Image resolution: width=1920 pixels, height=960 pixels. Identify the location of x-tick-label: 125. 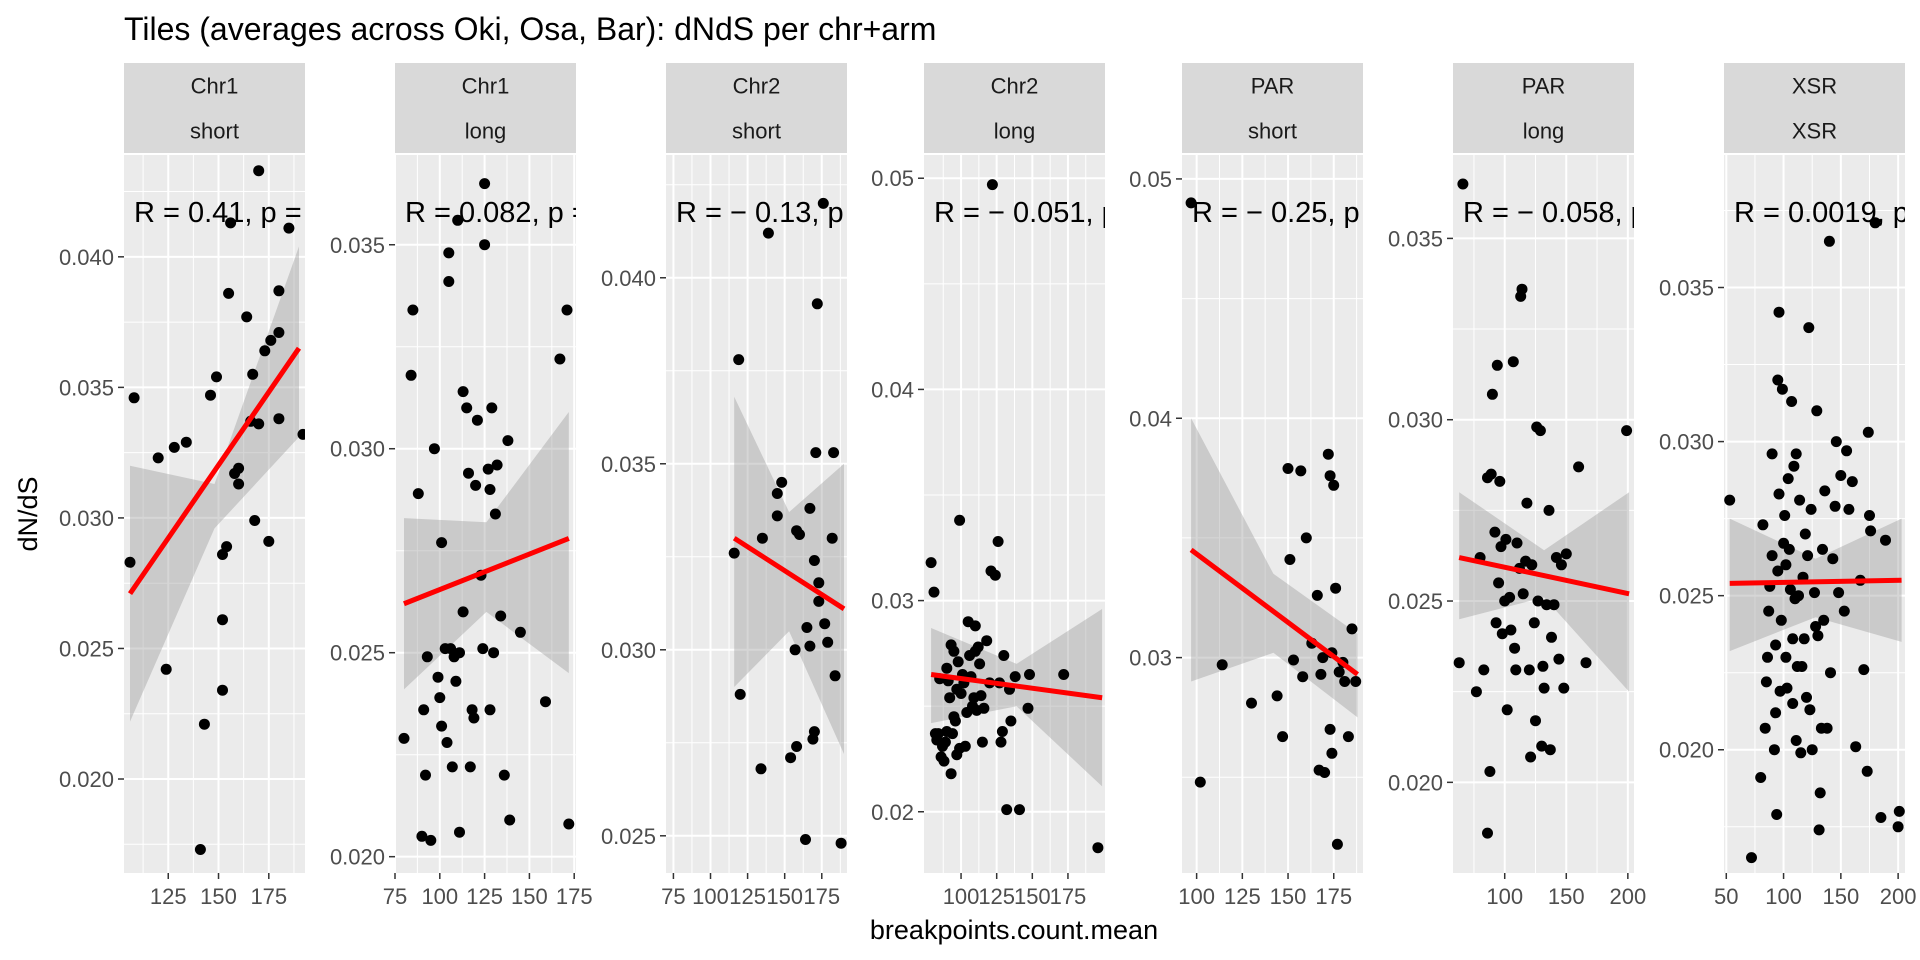
(168, 896).